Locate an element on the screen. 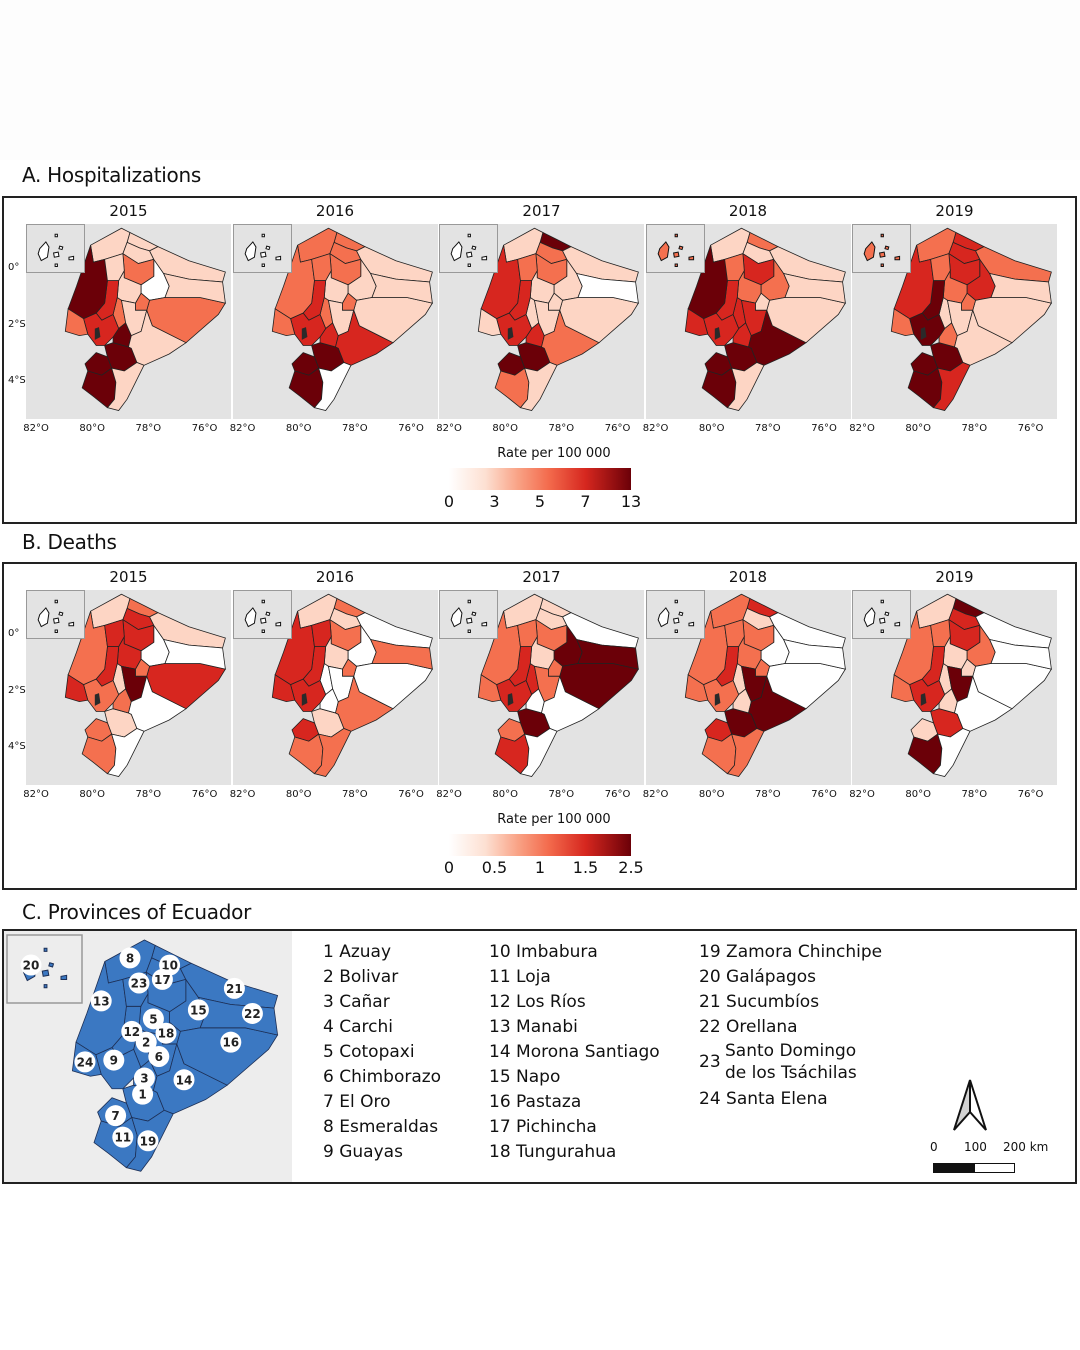 The height and width of the screenshot is (1350, 1080). province-number: 9 is located at coordinates (331, 1152).